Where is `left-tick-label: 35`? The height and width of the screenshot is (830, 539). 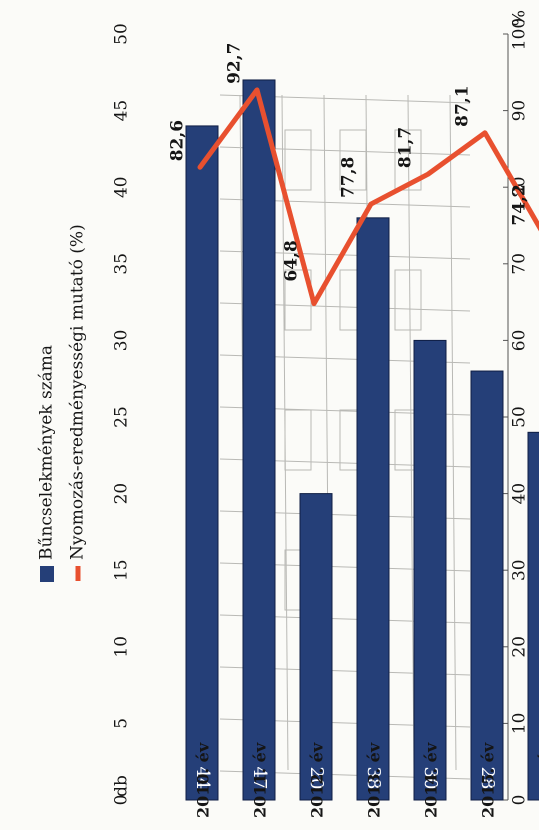 left-tick-label: 35 is located at coordinates (122, 264).